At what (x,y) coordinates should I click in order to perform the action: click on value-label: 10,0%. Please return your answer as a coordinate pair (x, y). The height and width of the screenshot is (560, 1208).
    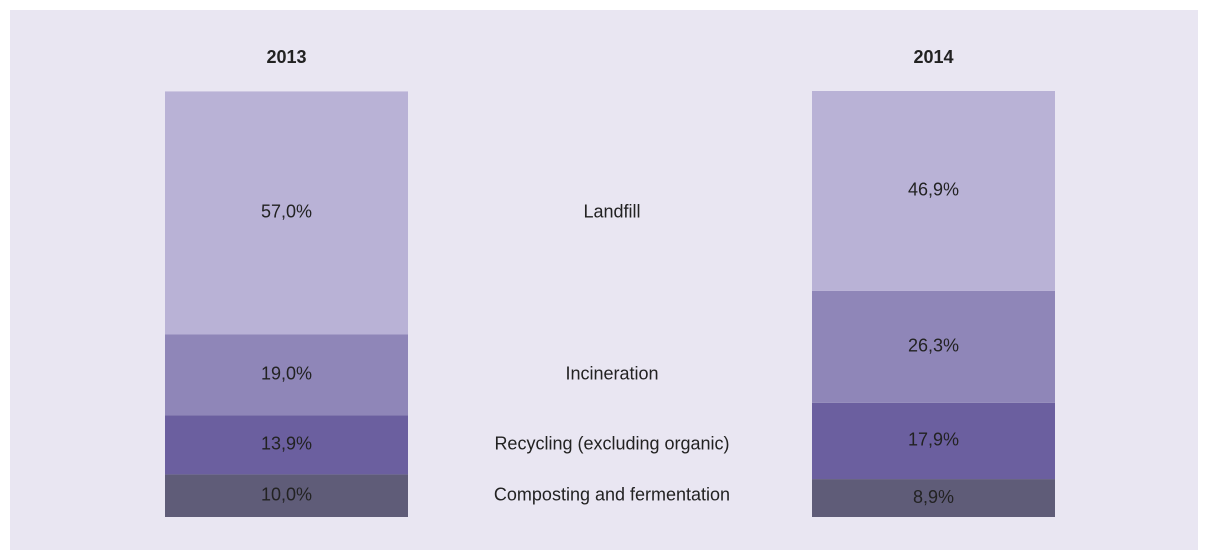
    Looking at the image, I should click on (286, 494).